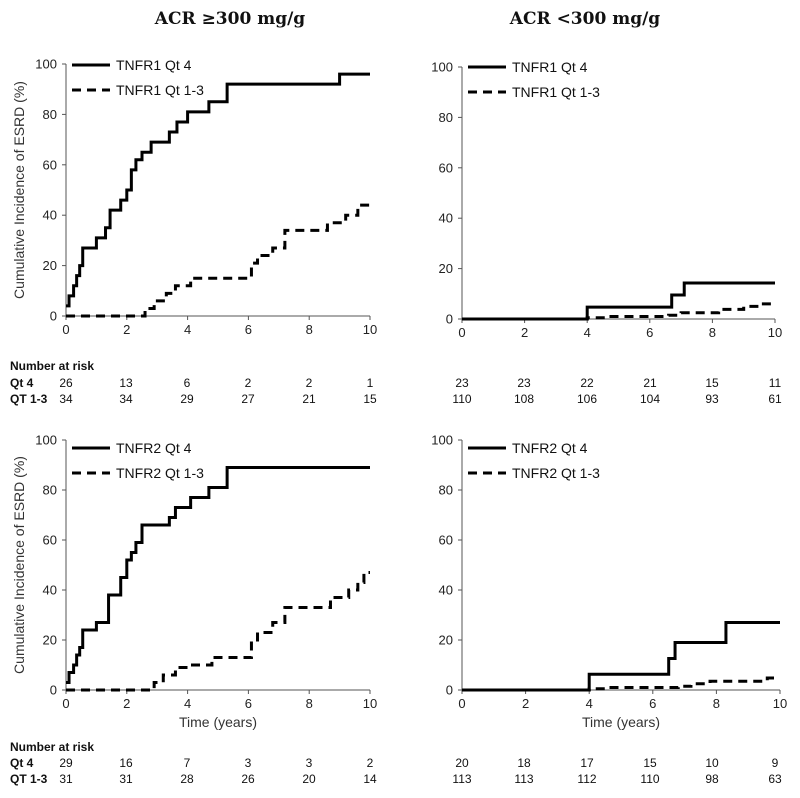 The height and width of the screenshot is (798, 800). What do you see at coordinates (154, 65) in the screenshot?
I see `legend-label: TNFR1 Qt 4` at bounding box center [154, 65].